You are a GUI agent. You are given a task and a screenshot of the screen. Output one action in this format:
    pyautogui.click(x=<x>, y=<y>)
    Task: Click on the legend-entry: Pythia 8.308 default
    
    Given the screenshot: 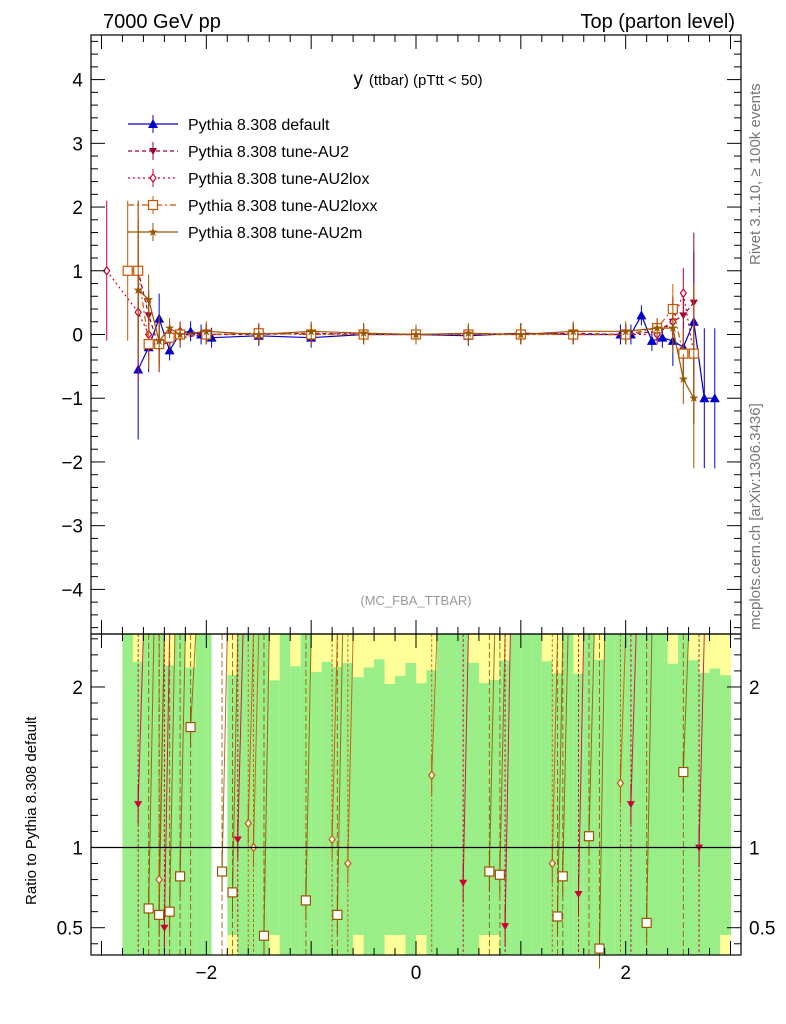 What is the action you would take?
    pyautogui.click(x=229, y=124)
    